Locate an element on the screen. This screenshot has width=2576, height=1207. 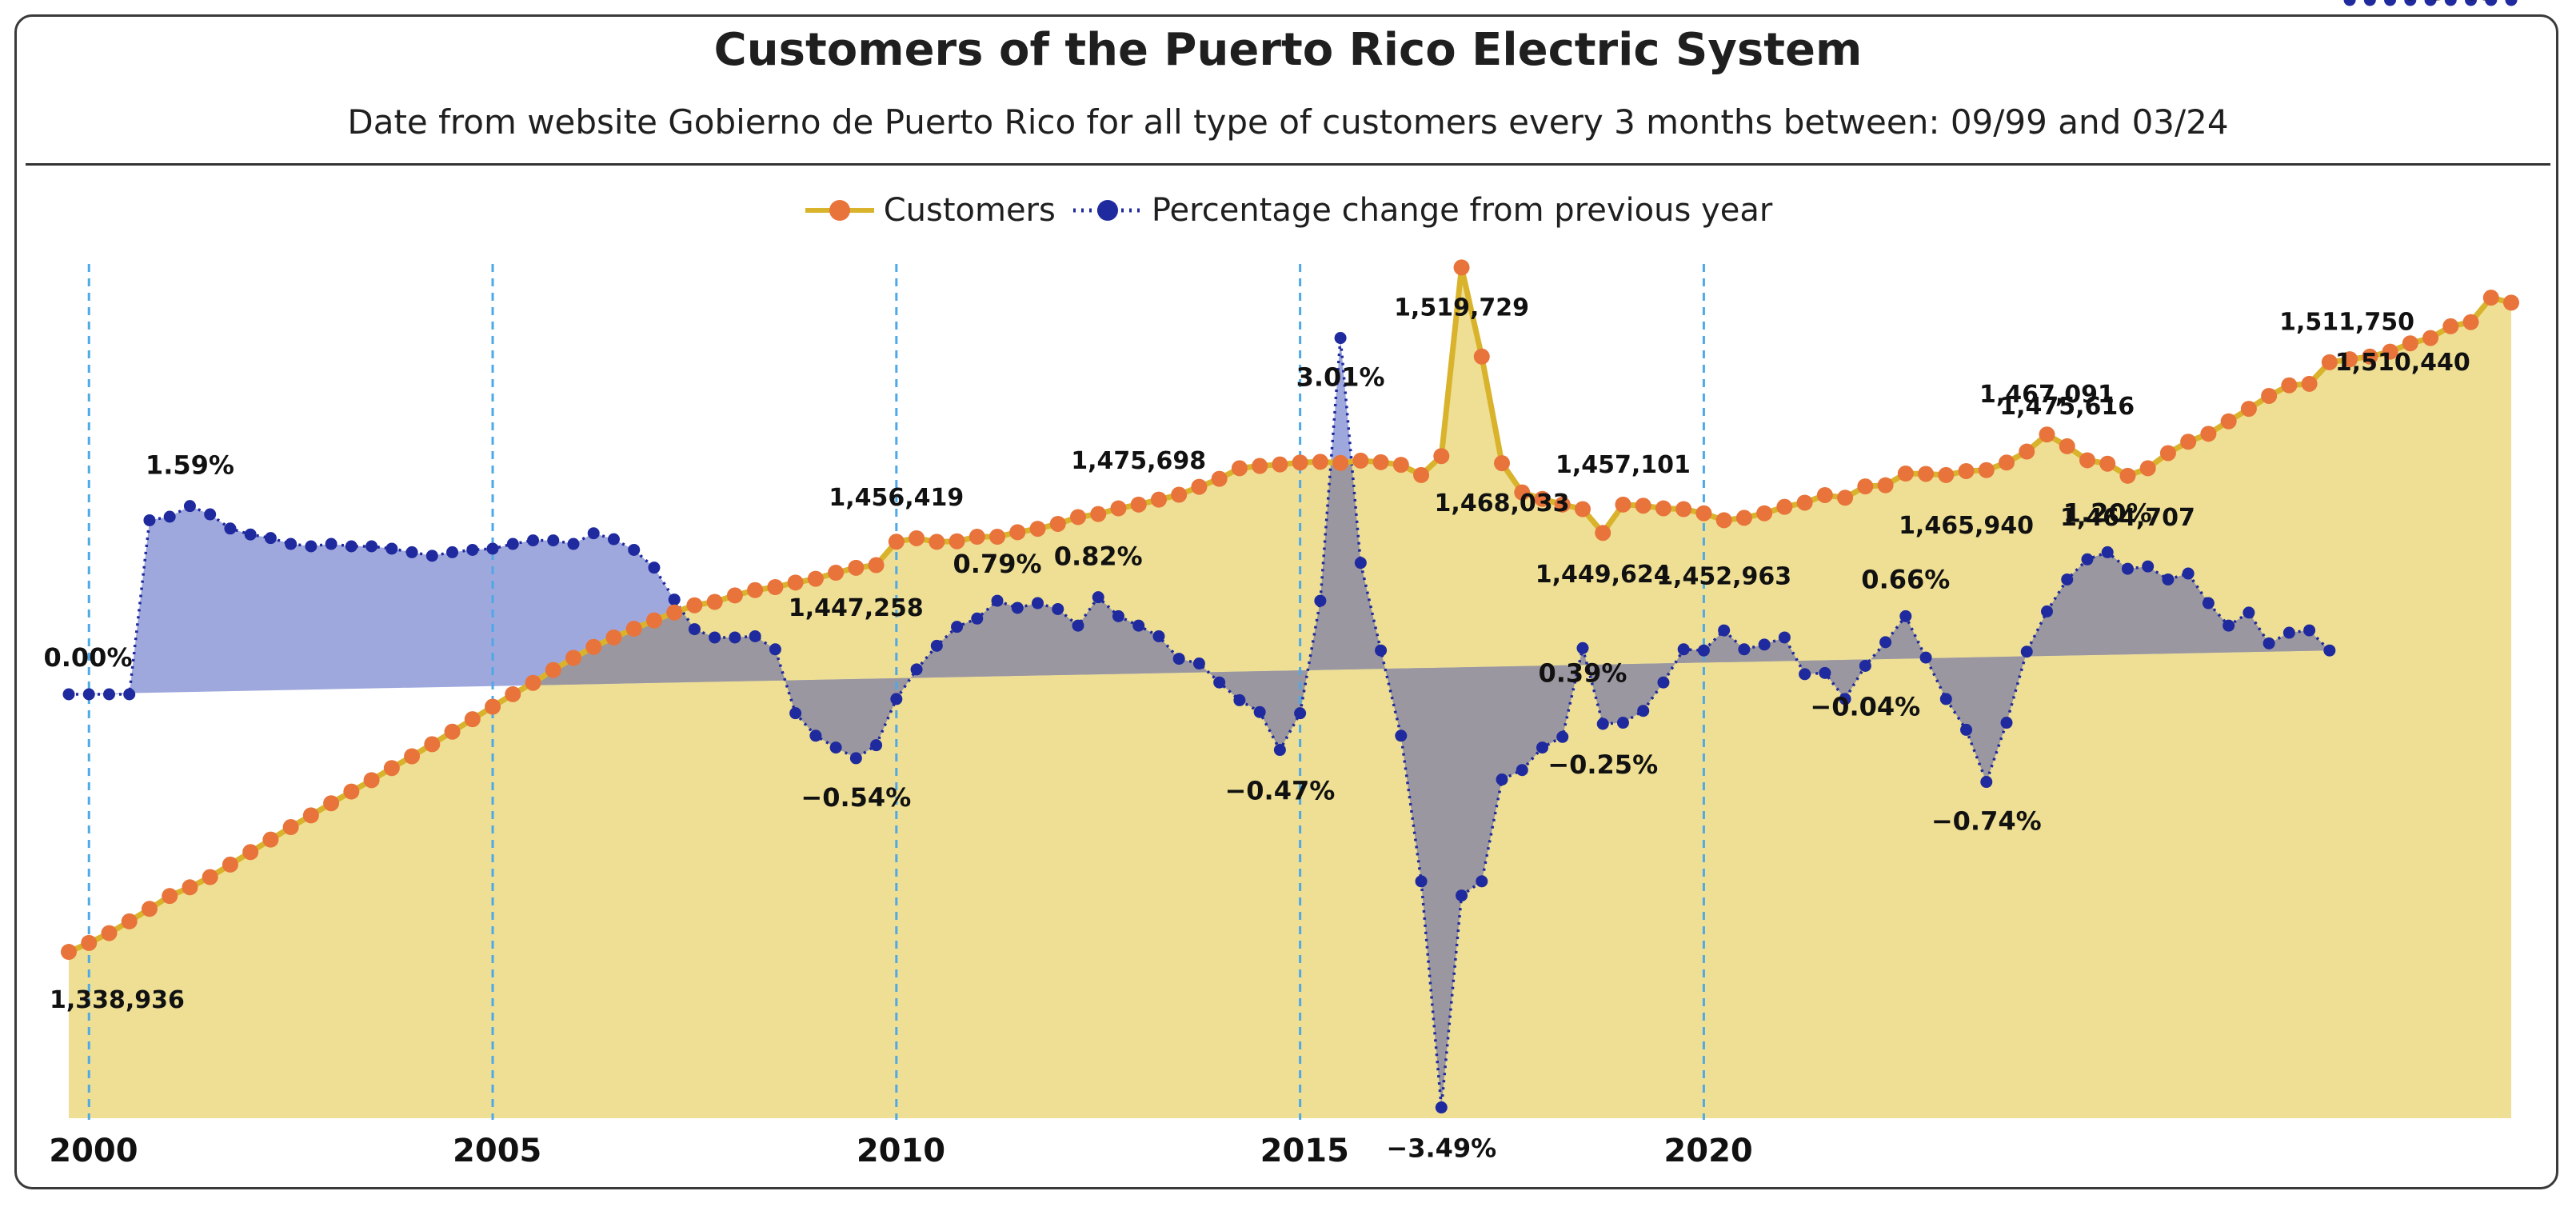
pct-data-label: −3.49% is located at coordinates (1441, 1148).